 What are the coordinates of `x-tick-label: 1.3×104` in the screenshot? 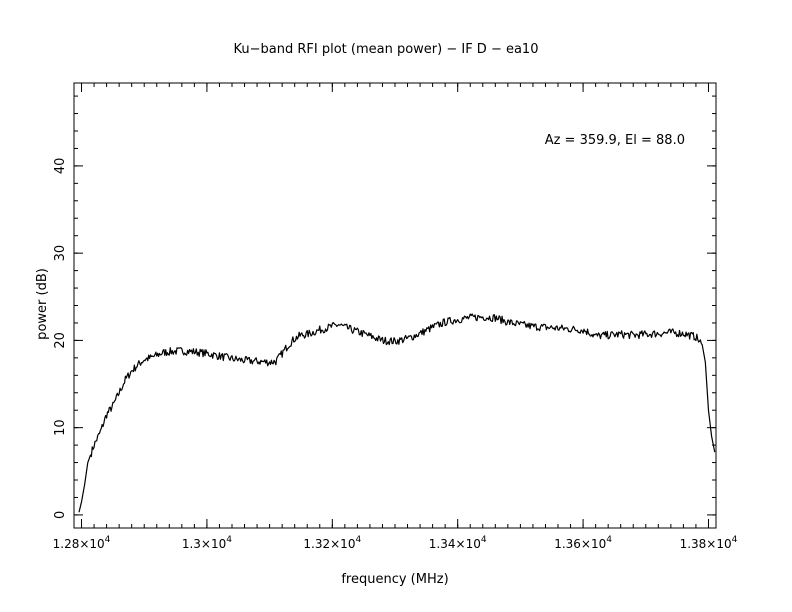 It's located at (207, 543).